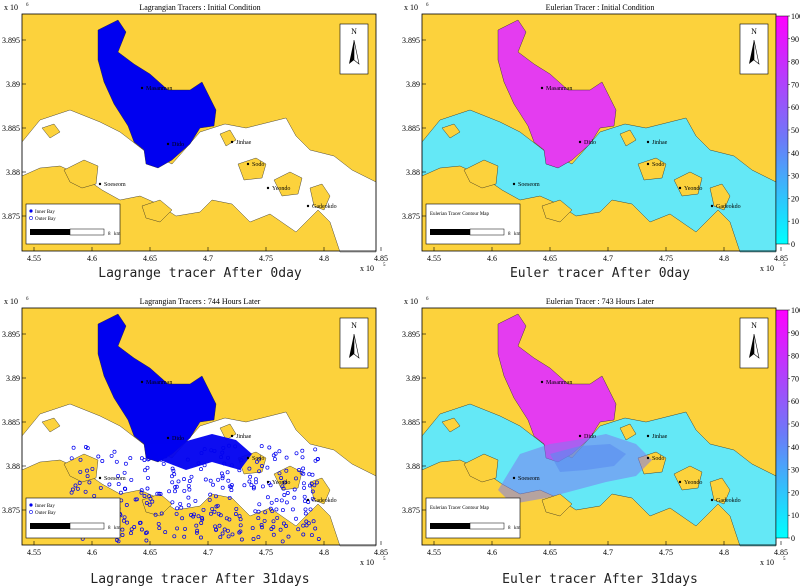 Image resolution: width=800 pixels, height=588 pixels. I want to click on legend-title: Eulerian Tracer Contour Map, so click(460, 214).